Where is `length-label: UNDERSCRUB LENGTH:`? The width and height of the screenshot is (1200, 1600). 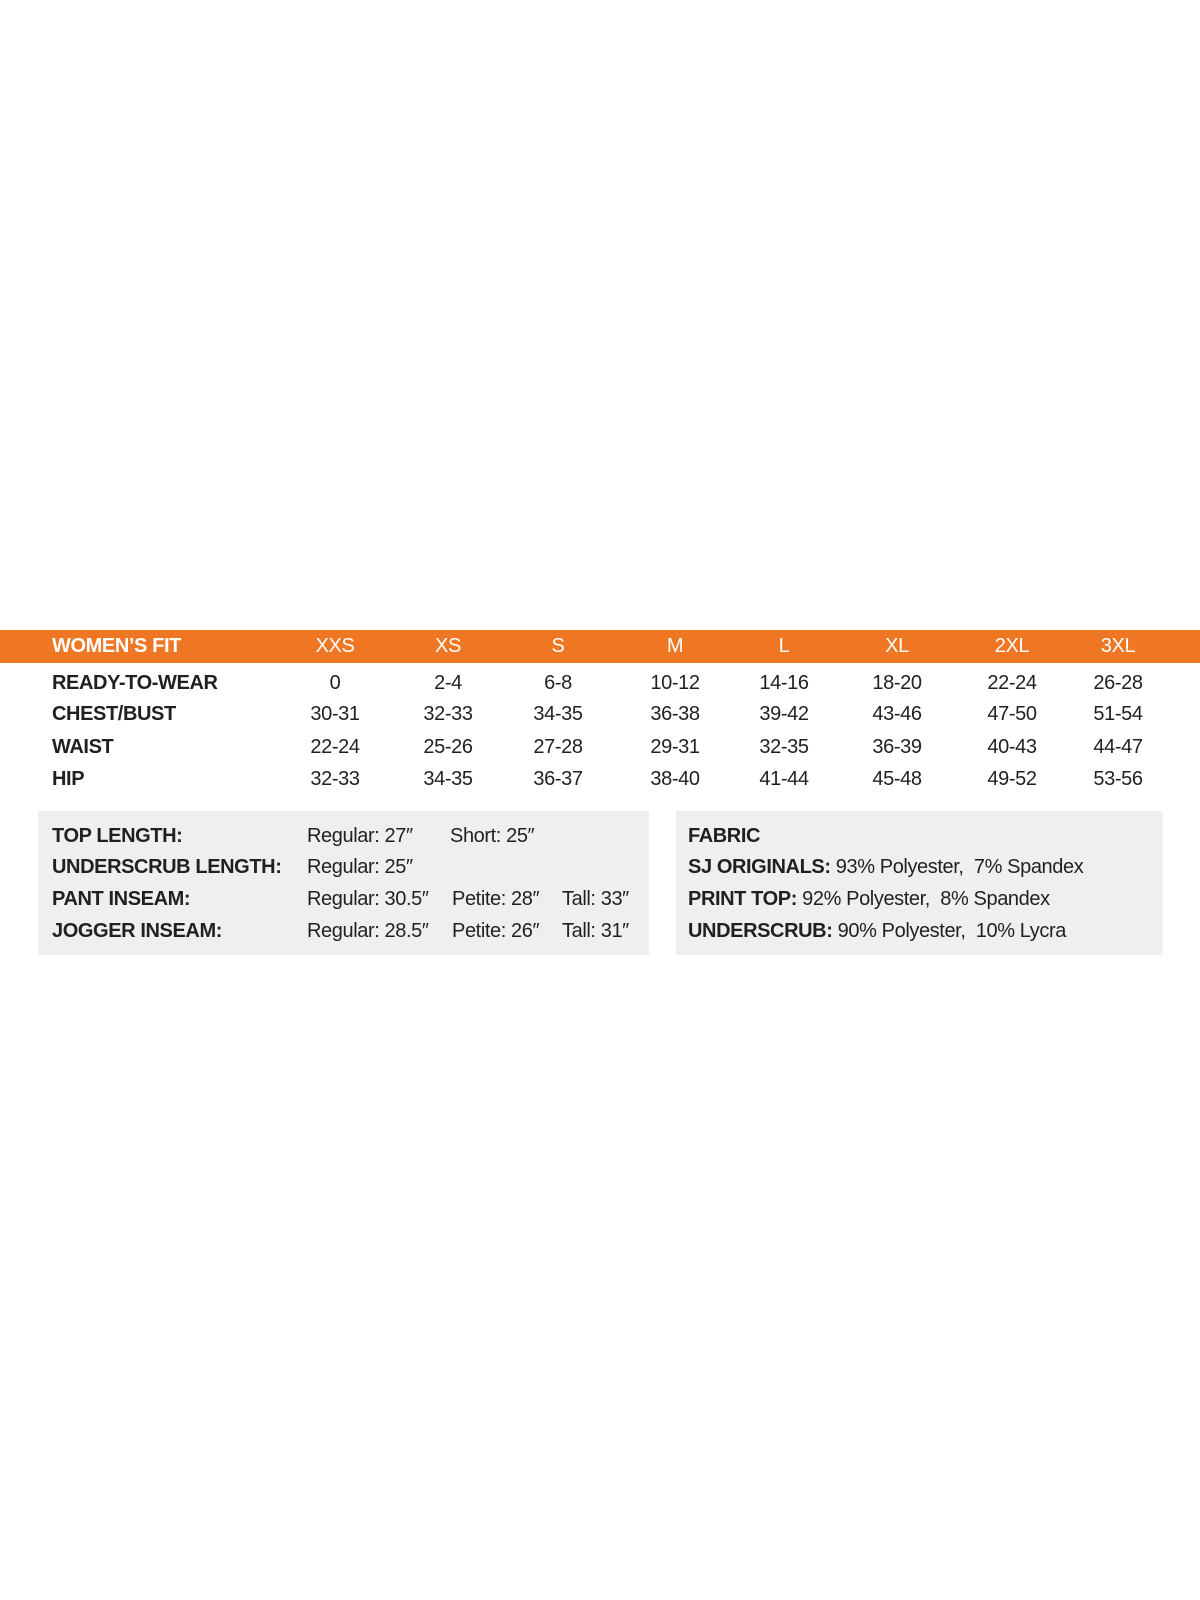 length-label: UNDERSCRUB LENGTH: is located at coordinates (167, 867).